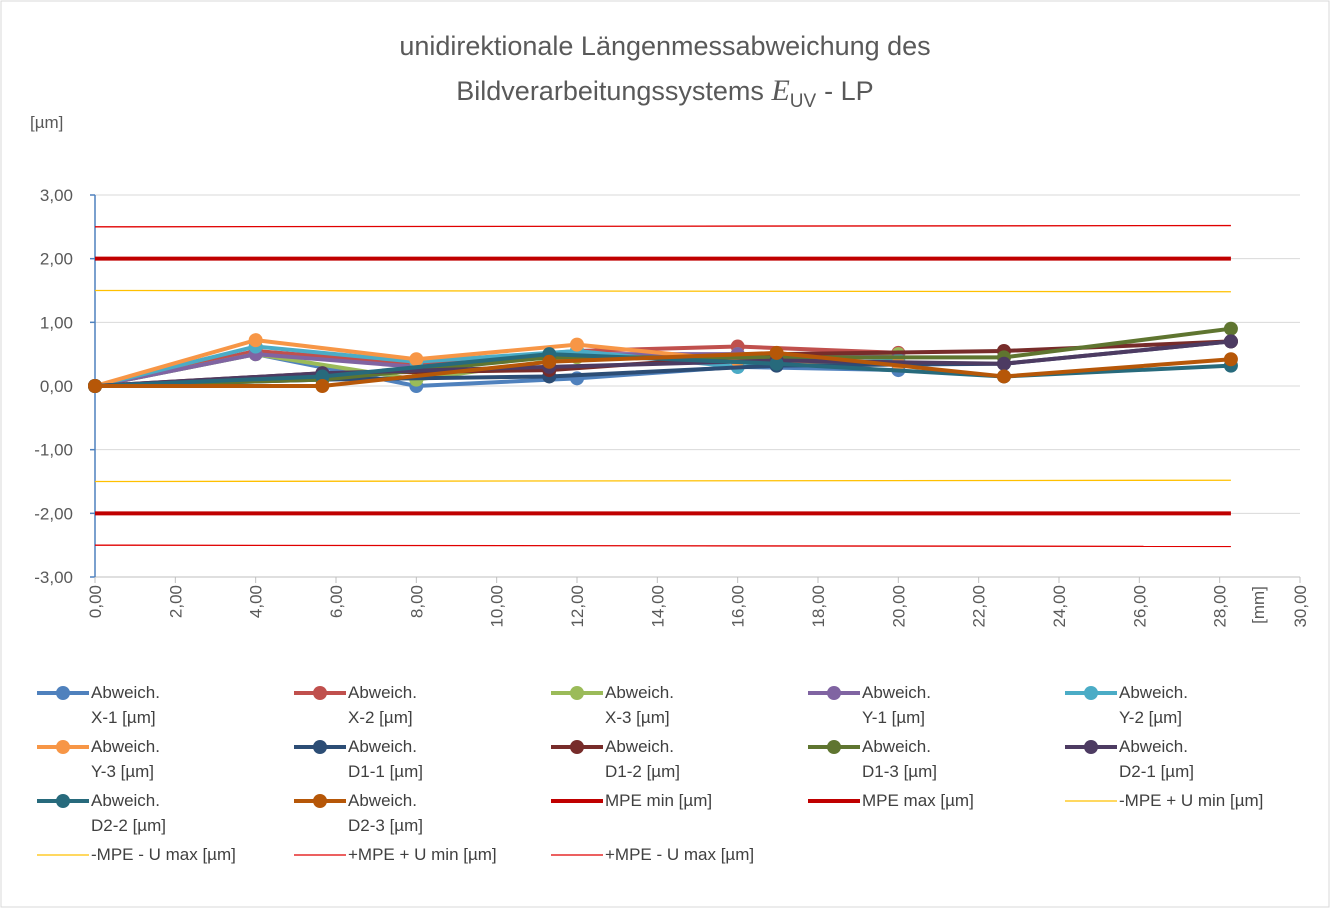 The height and width of the screenshot is (909, 1331). I want to click on legend-item: Abweich. X-3 [µm], so click(677, 705).